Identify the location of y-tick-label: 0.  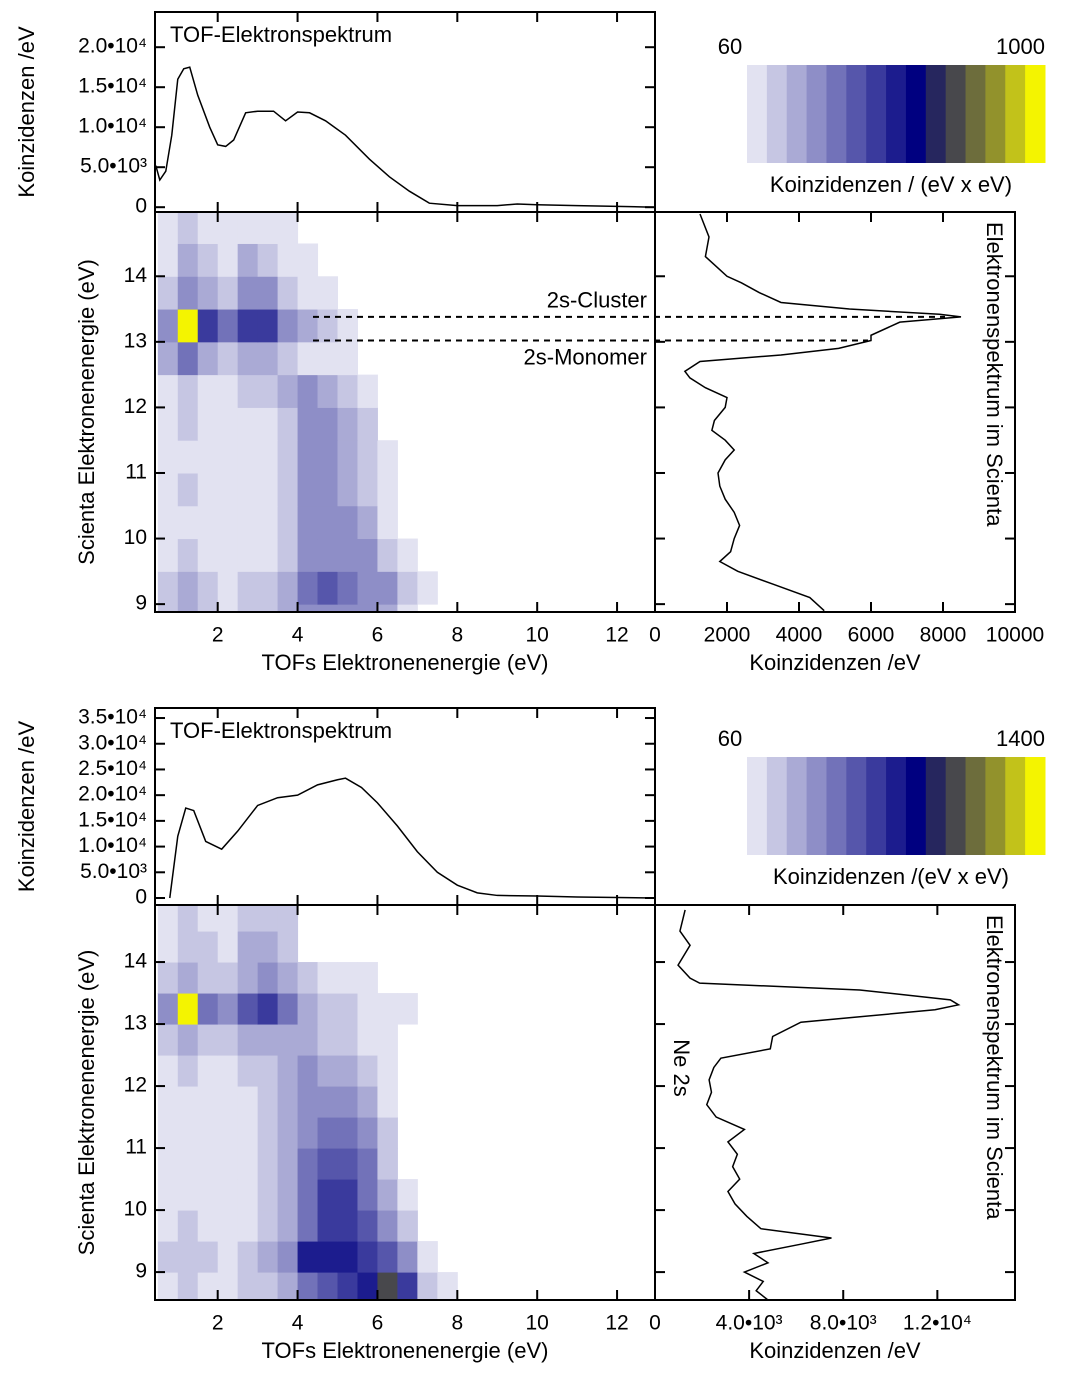
(141, 206).